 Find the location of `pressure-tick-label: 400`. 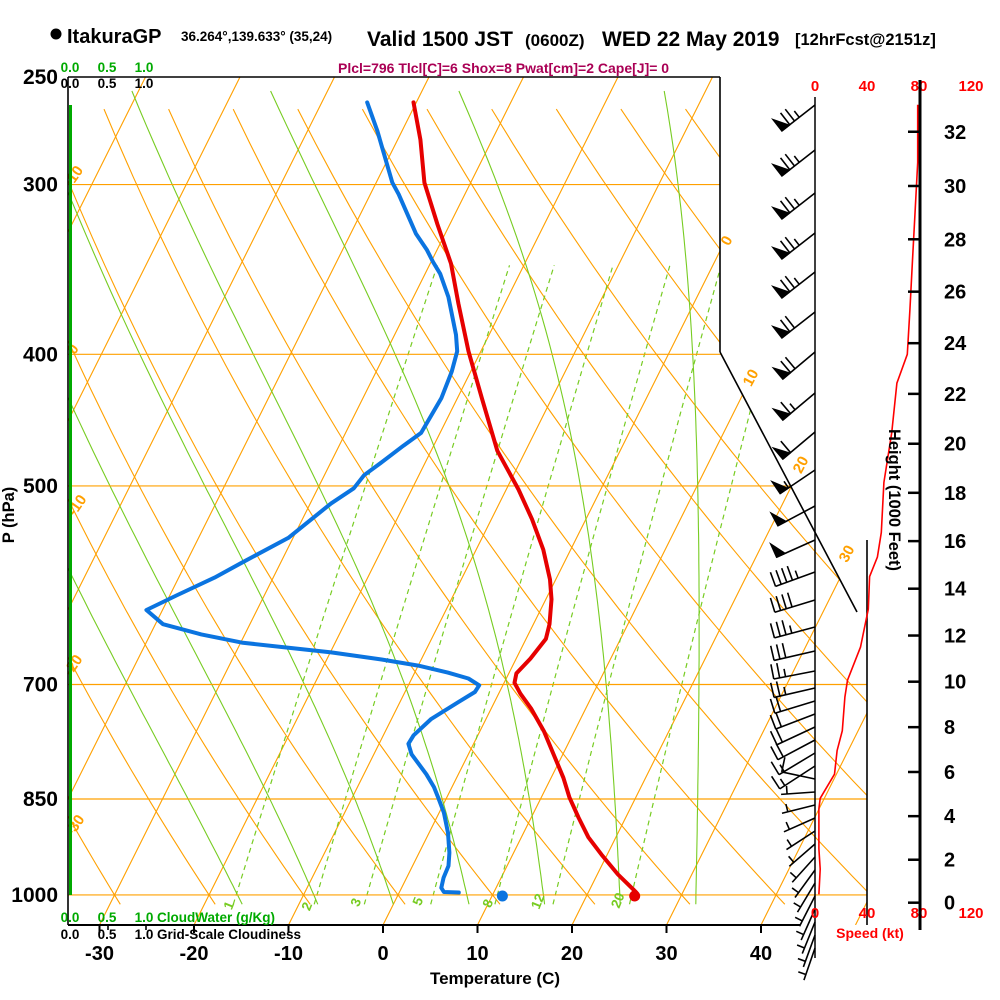

pressure-tick-label: 400 is located at coordinates (40, 354).